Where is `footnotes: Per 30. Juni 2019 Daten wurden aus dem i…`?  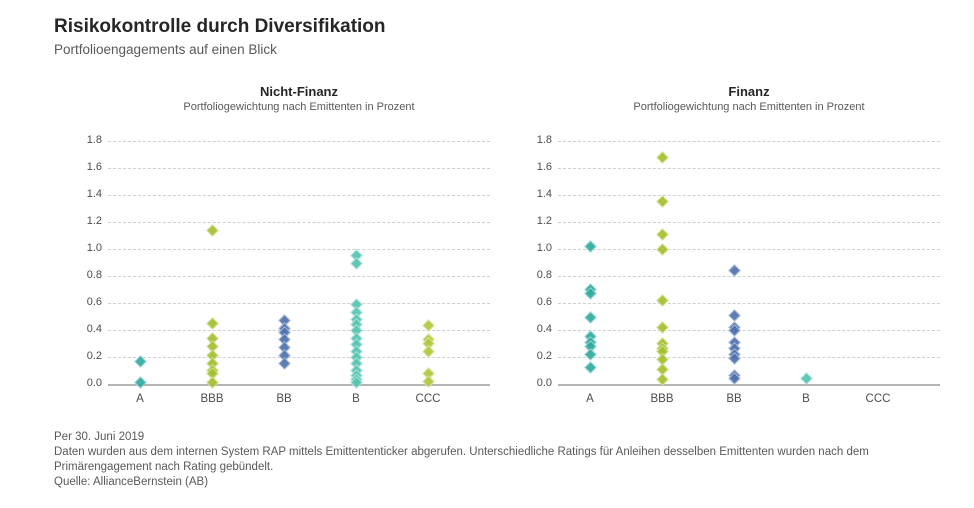 footnotes: Per 30. Juni 2019 Daten wurden aus dem i… is located at coordinates (509, 460).